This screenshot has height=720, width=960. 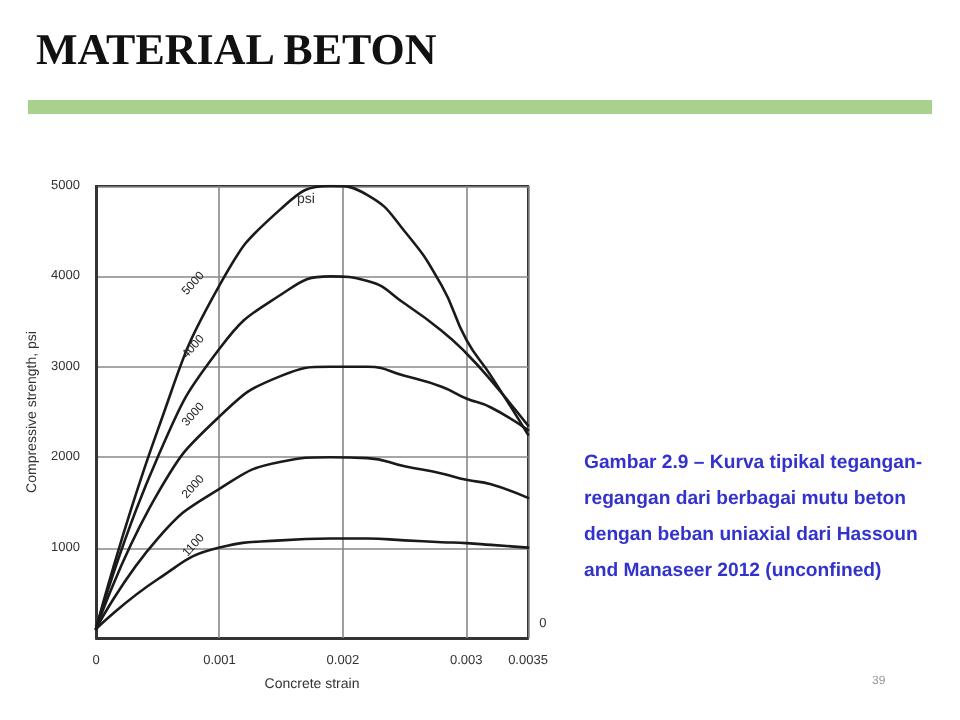 What do you see at coordinates (236, 50) in the screenshot?
I see `chart-title: MATERIAL BETON` at bounding box center [236, 50].